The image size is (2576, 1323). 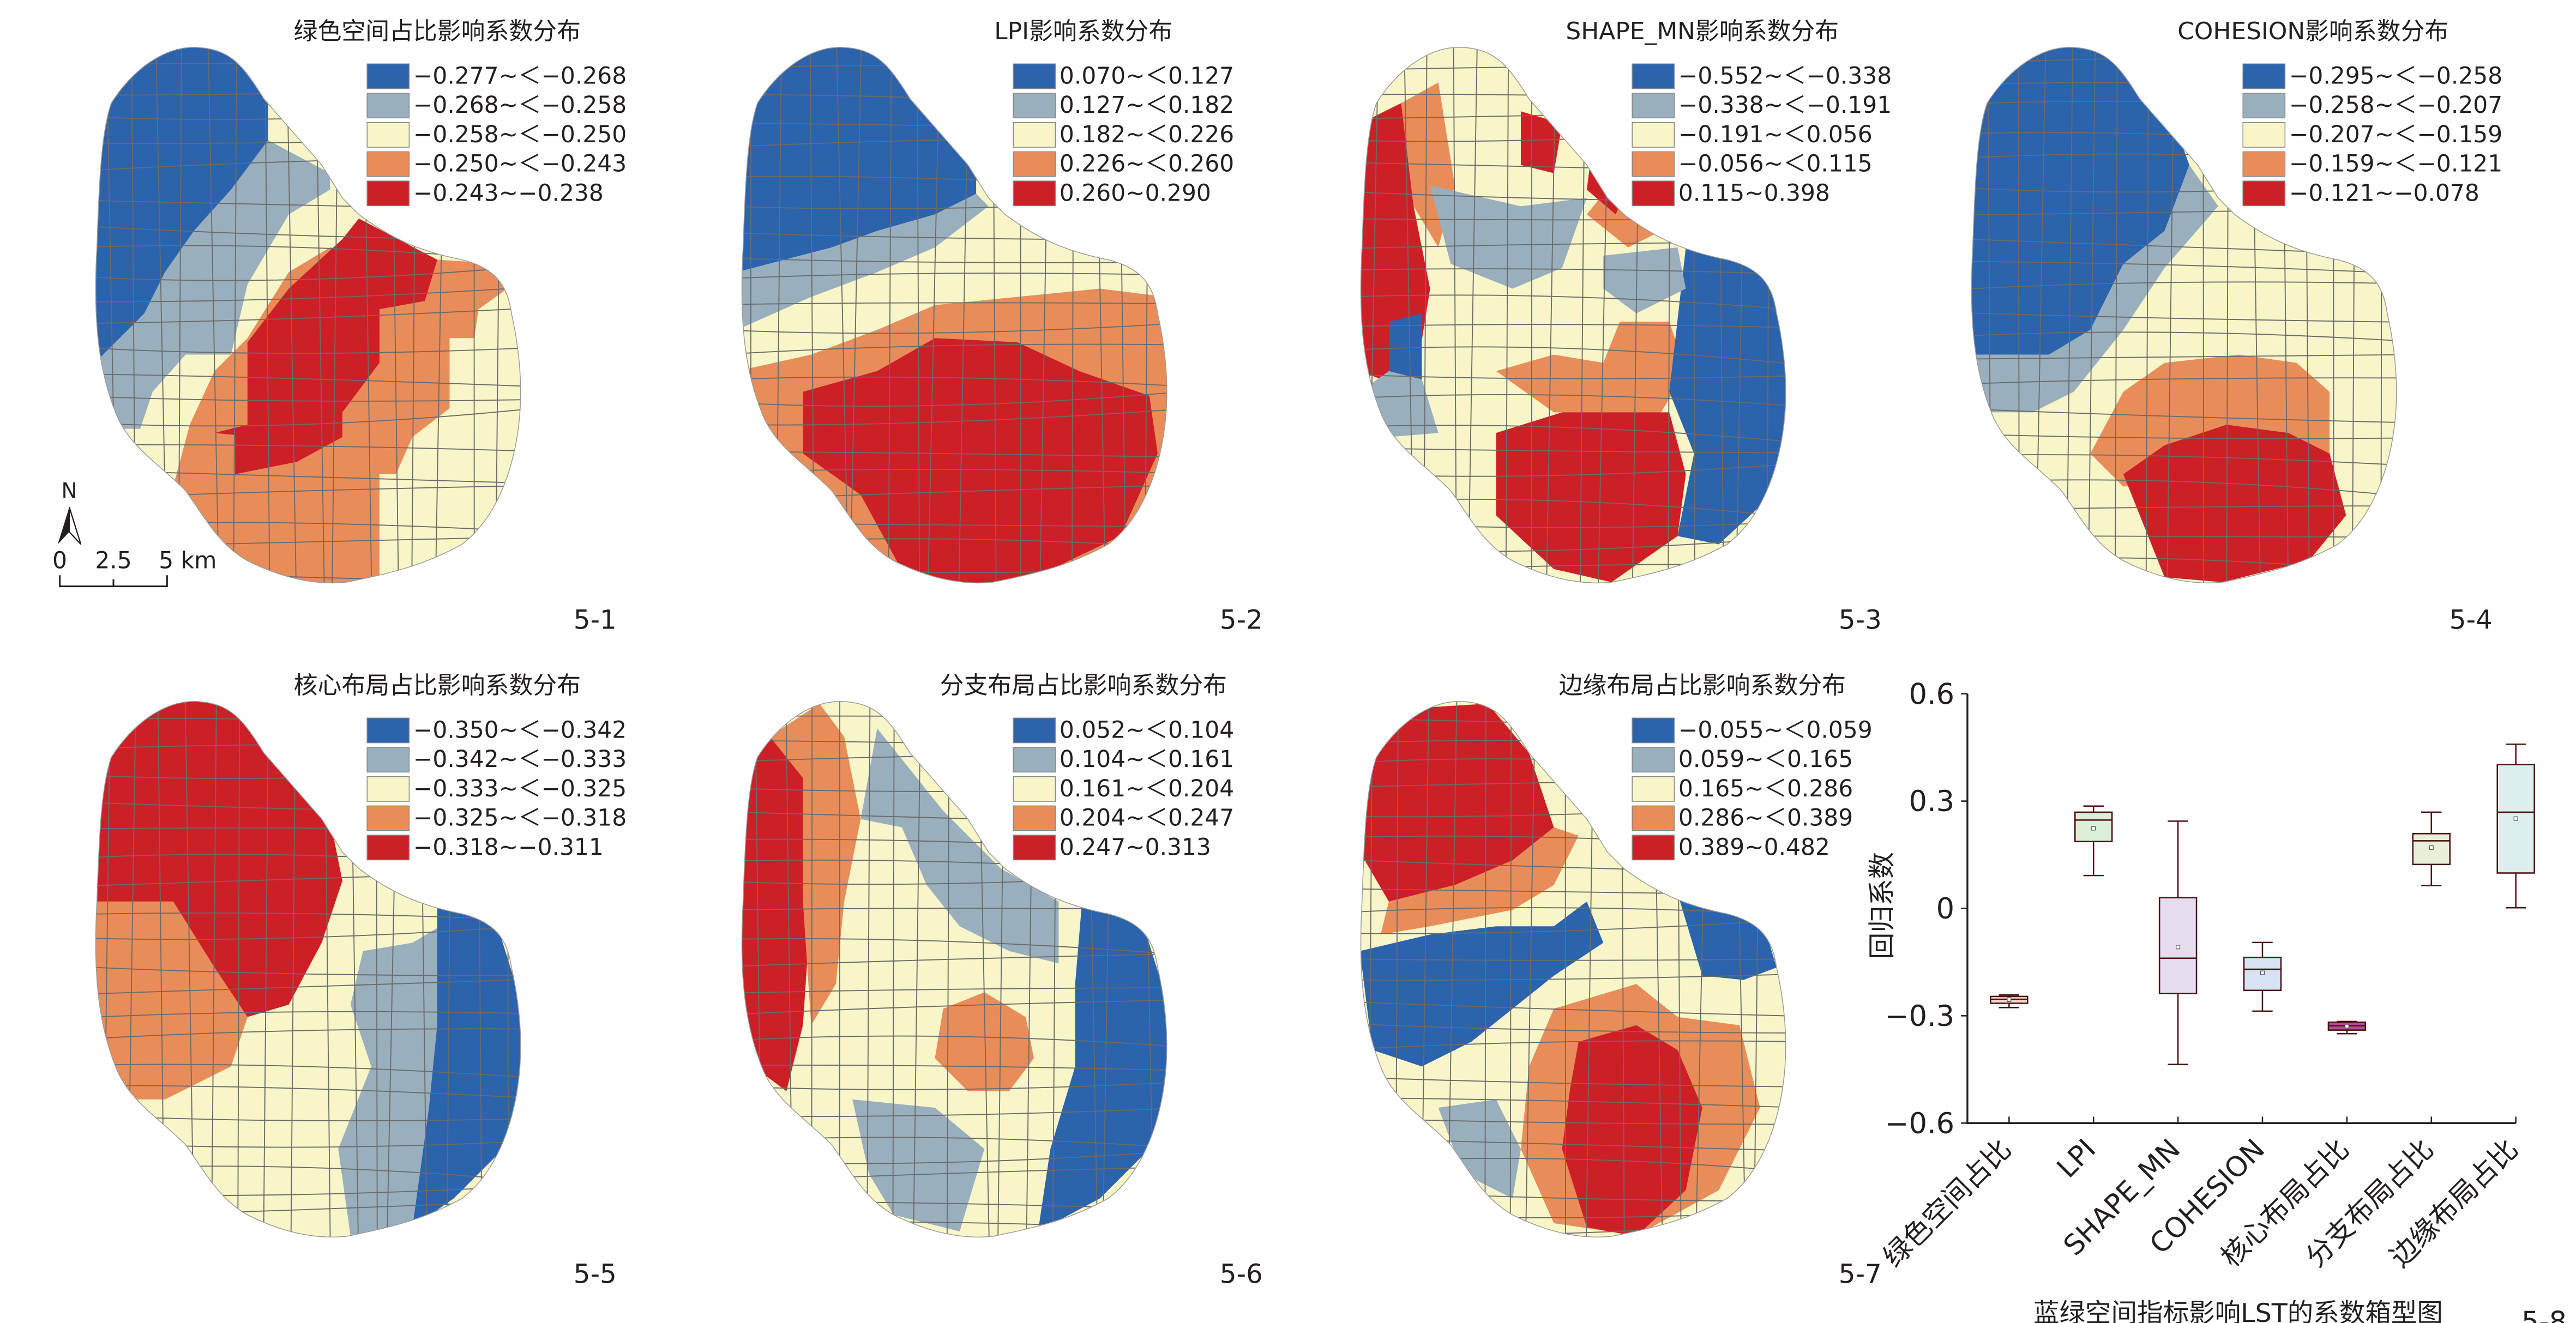 I want to click on legend-label: −0.295~＜−0.258, so click(x=2395, y=76).